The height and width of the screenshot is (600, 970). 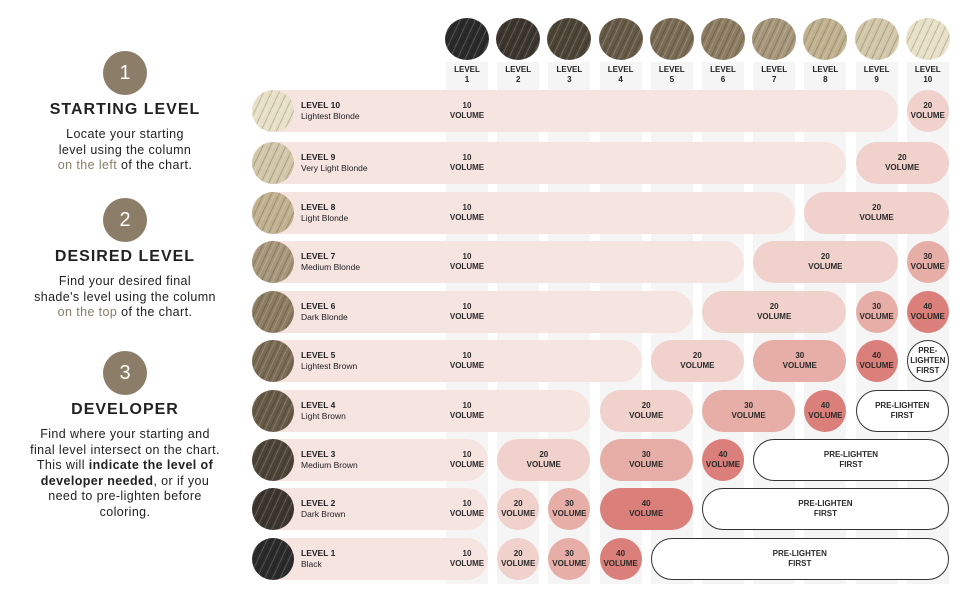 I want to click on cell-label-line: PRE-LIGHTEN, so click(x=825, y=503).